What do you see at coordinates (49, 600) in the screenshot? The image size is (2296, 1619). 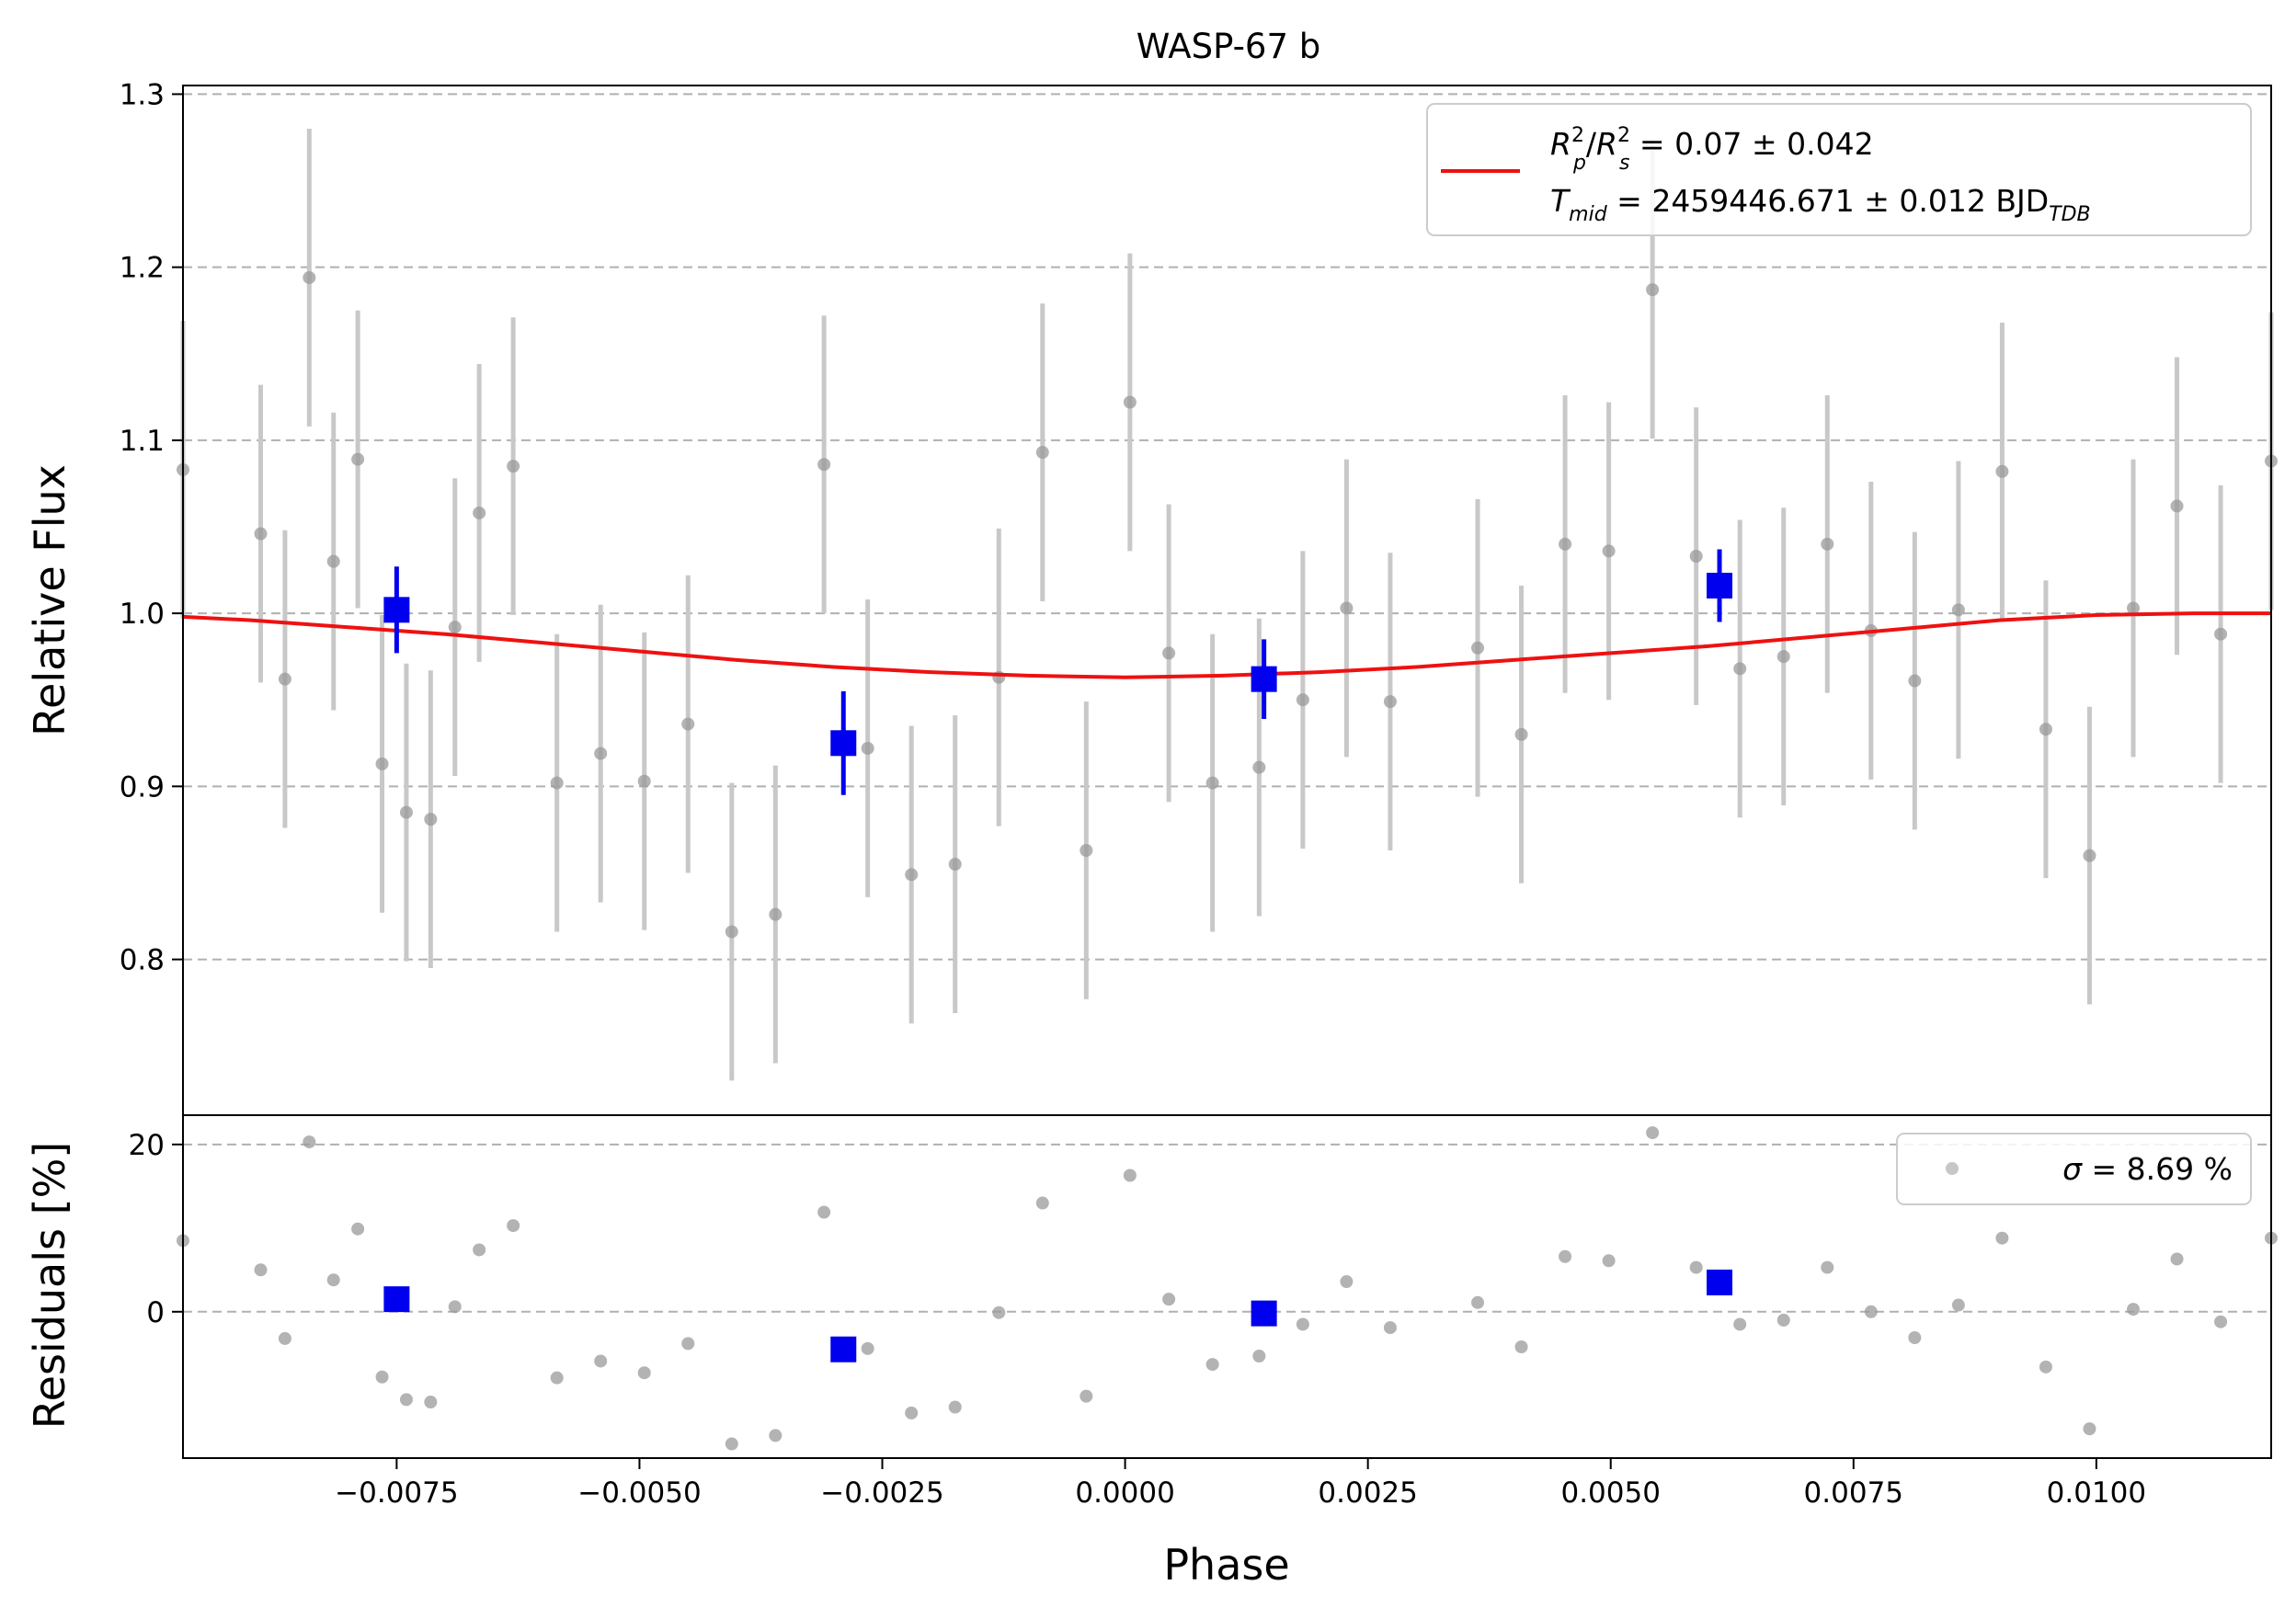 I see `flux-y-axis-label: Relative Flux` at bounding box center [49, 600].